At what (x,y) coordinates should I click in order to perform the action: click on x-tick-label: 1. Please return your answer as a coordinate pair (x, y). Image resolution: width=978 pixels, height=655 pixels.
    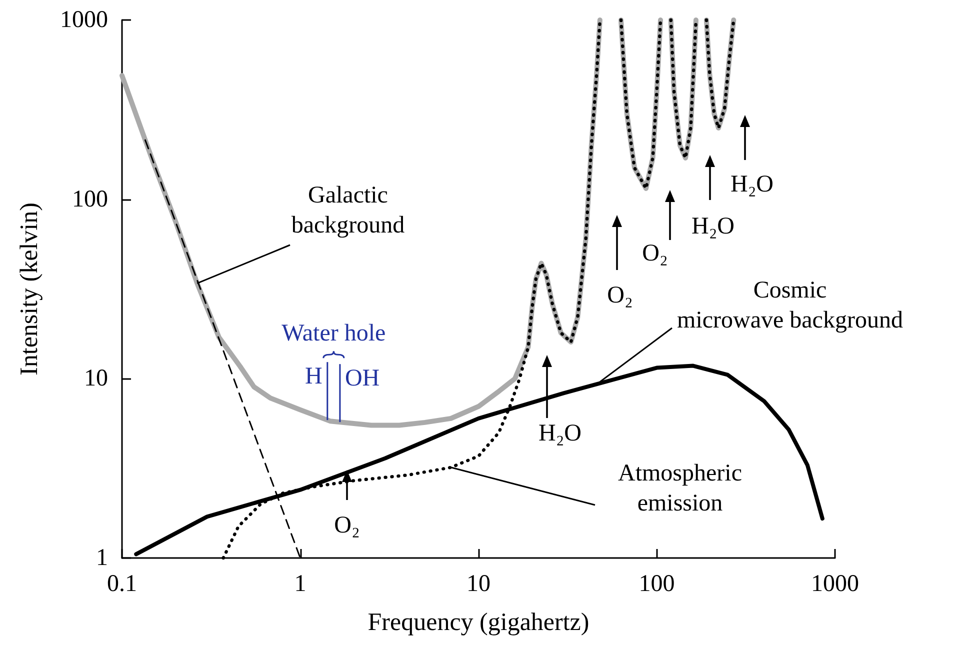
    Looking at the image, I should click on (300, 584).